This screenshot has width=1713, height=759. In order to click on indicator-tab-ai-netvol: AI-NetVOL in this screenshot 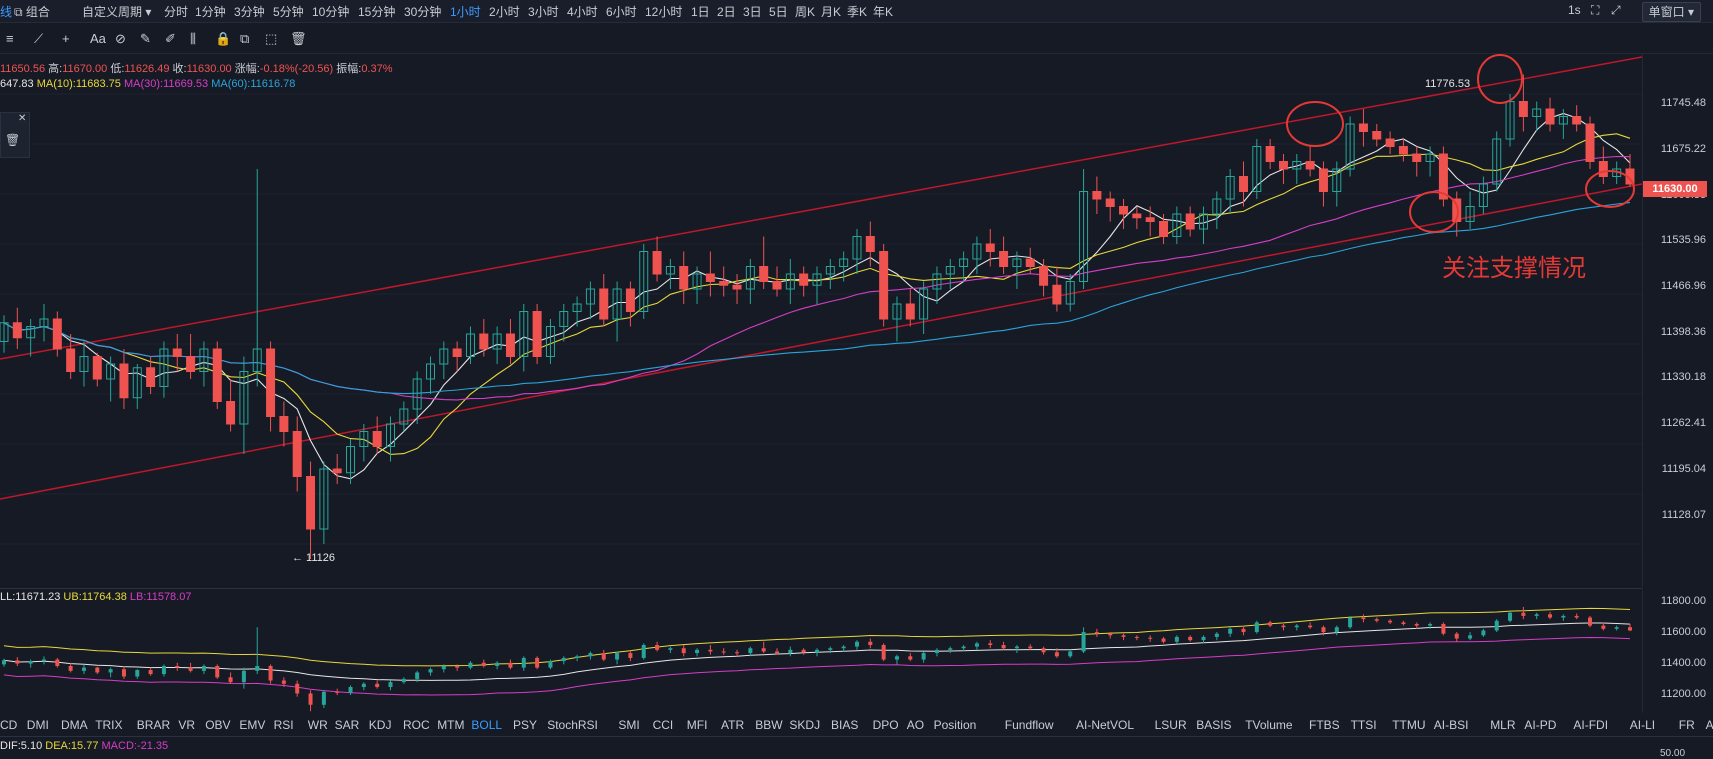, I will do `click(1105, 725)`.